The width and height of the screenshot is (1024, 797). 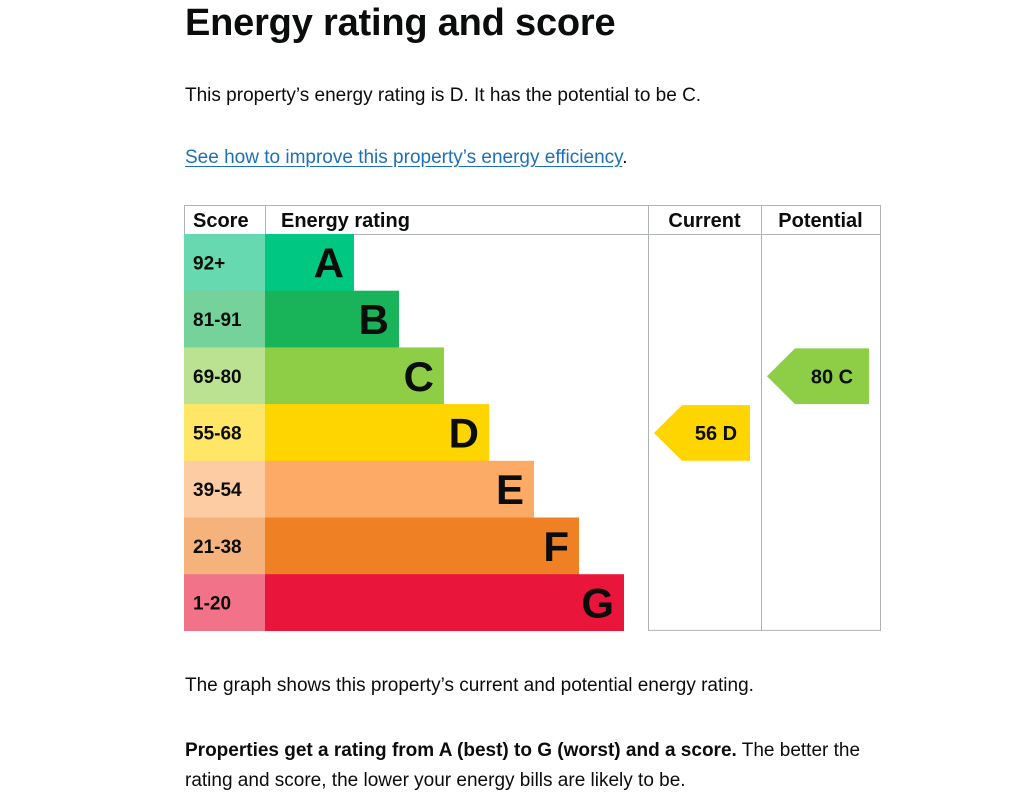 I want to click on band-f-score-cell, so click(x=224, y=546).